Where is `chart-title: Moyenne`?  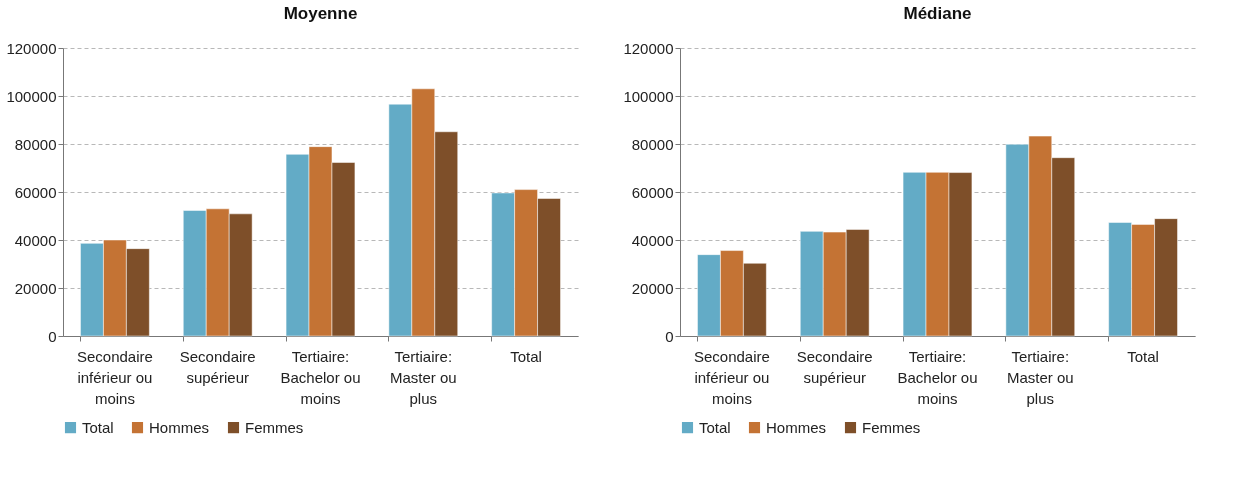
chart-title: Moyenne is located at coordinates (320, 13).